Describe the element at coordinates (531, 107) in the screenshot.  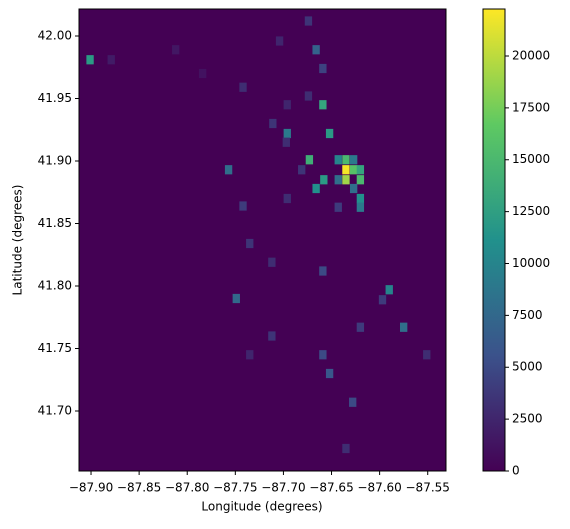
I see `colorbar-tick-label: 17500` at that location.